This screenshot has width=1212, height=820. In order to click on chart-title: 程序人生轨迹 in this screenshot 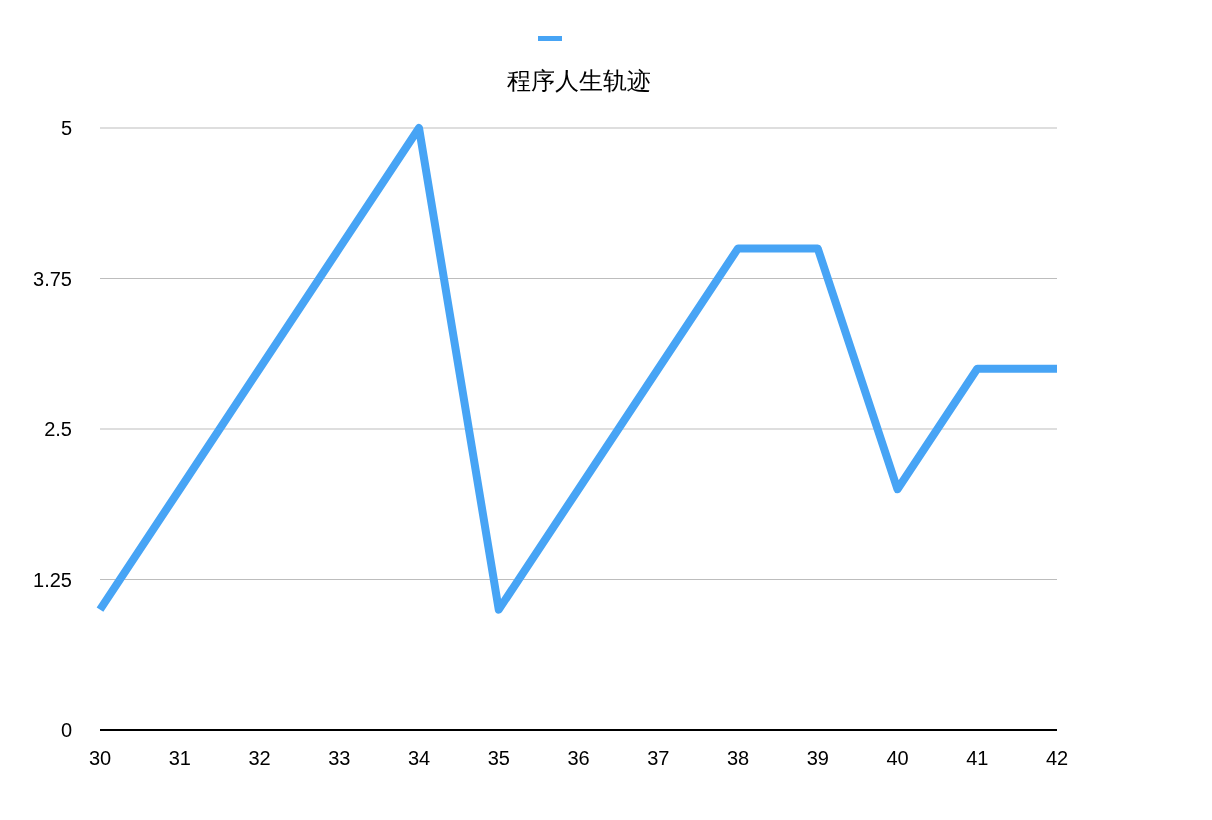, I will do `click(578, 80)`.